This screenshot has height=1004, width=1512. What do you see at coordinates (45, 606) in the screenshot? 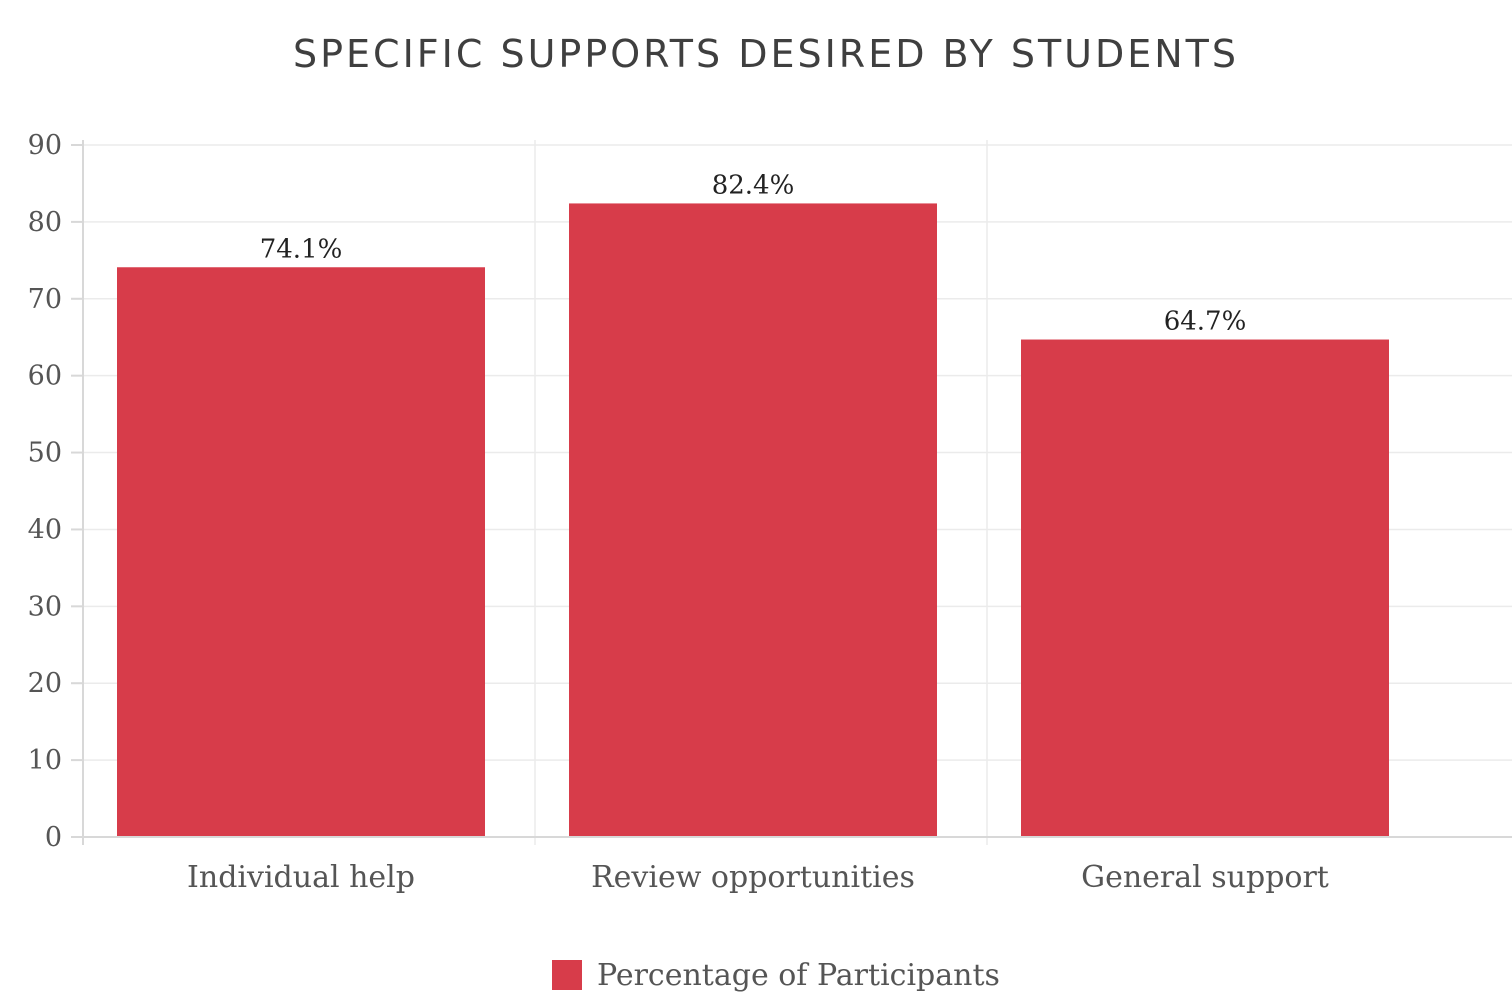
I see `y-tick-label: 30` at bounding box center [45, 606].